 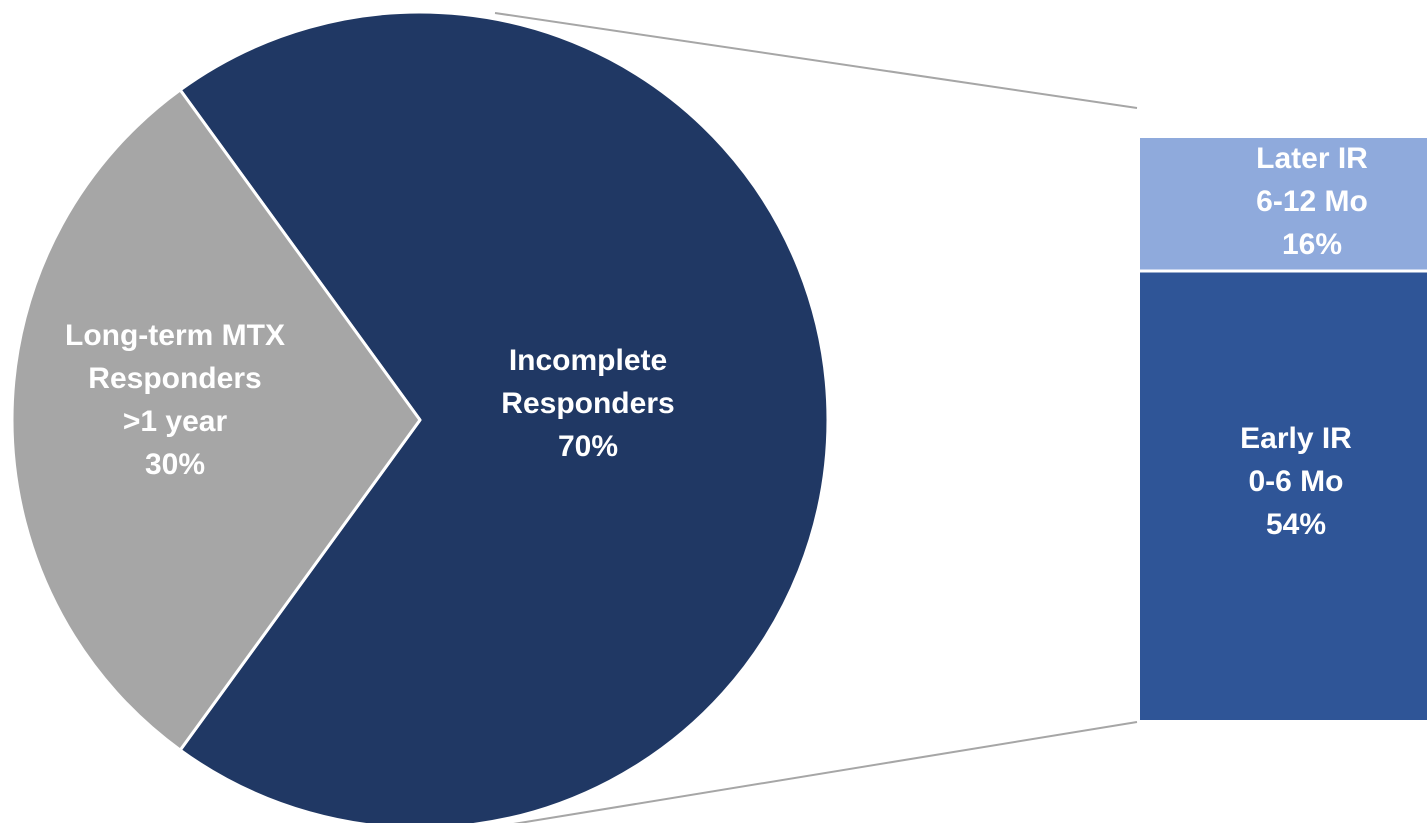 I want to click on pie-label-incomplete-line: Responders, so click(x=587, y=403).